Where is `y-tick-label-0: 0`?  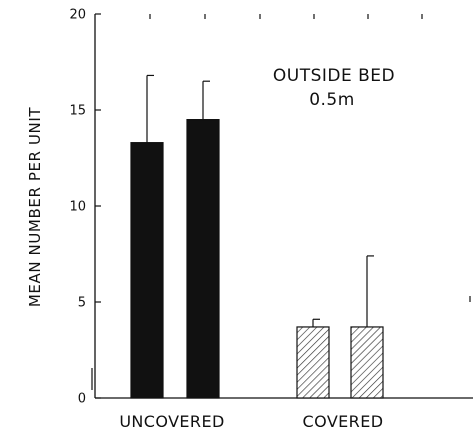
y-tick-label-0: 0 is located at coordinates (82, 399).